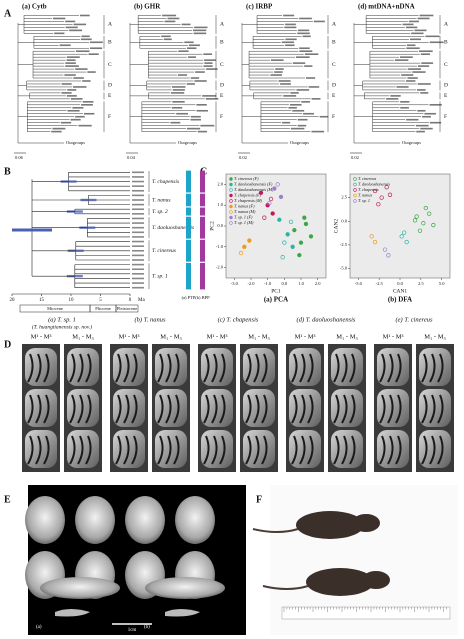 This screenshot has width=464, height=639. Describe the element at coordinates (7, 171) in the screenshot. I see `panel-label: B` at that location.